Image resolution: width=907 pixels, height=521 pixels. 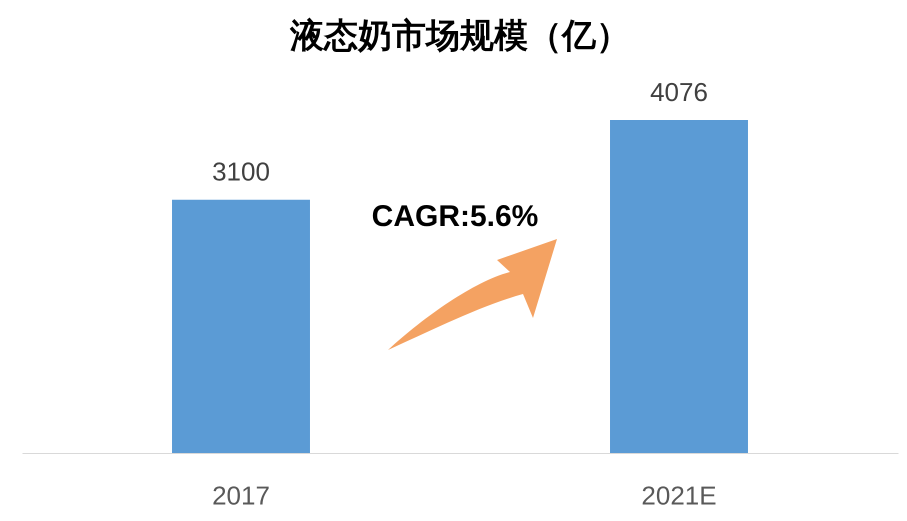 What do you see at coordinates (679, 92) in the screenshot?
I see `data-label: 4076` at bounding box center [679, 92].